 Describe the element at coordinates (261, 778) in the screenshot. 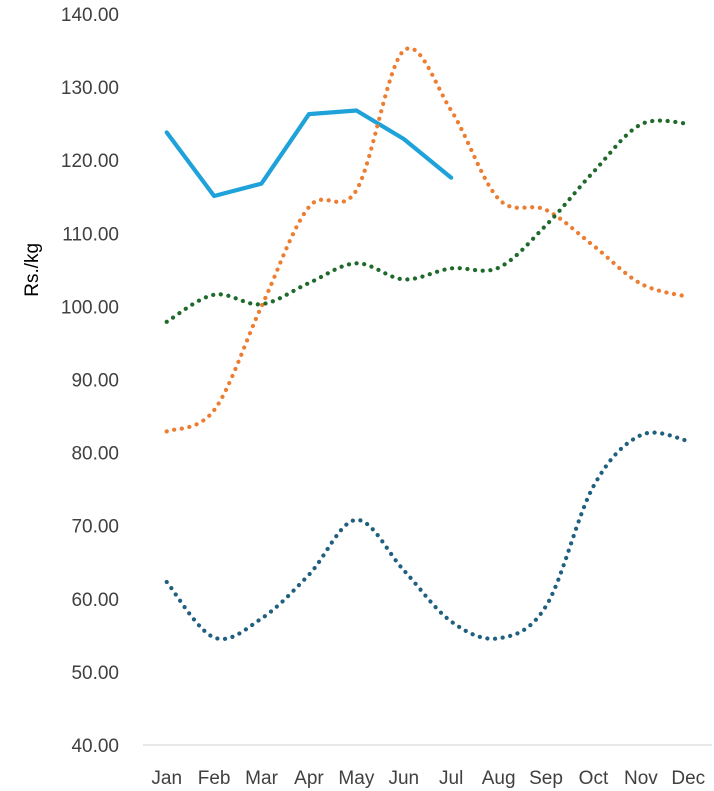

I see `x-tick-label: Mar` at that location.